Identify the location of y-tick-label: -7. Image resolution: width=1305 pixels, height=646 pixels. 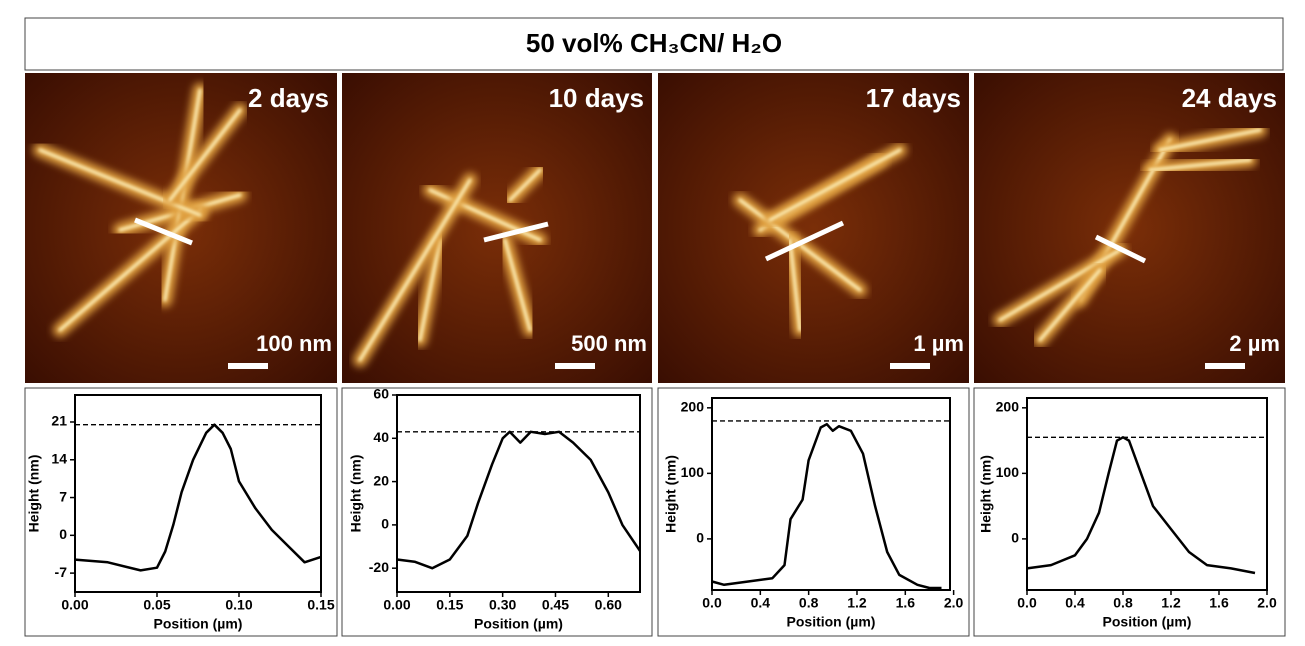
(61, 572).